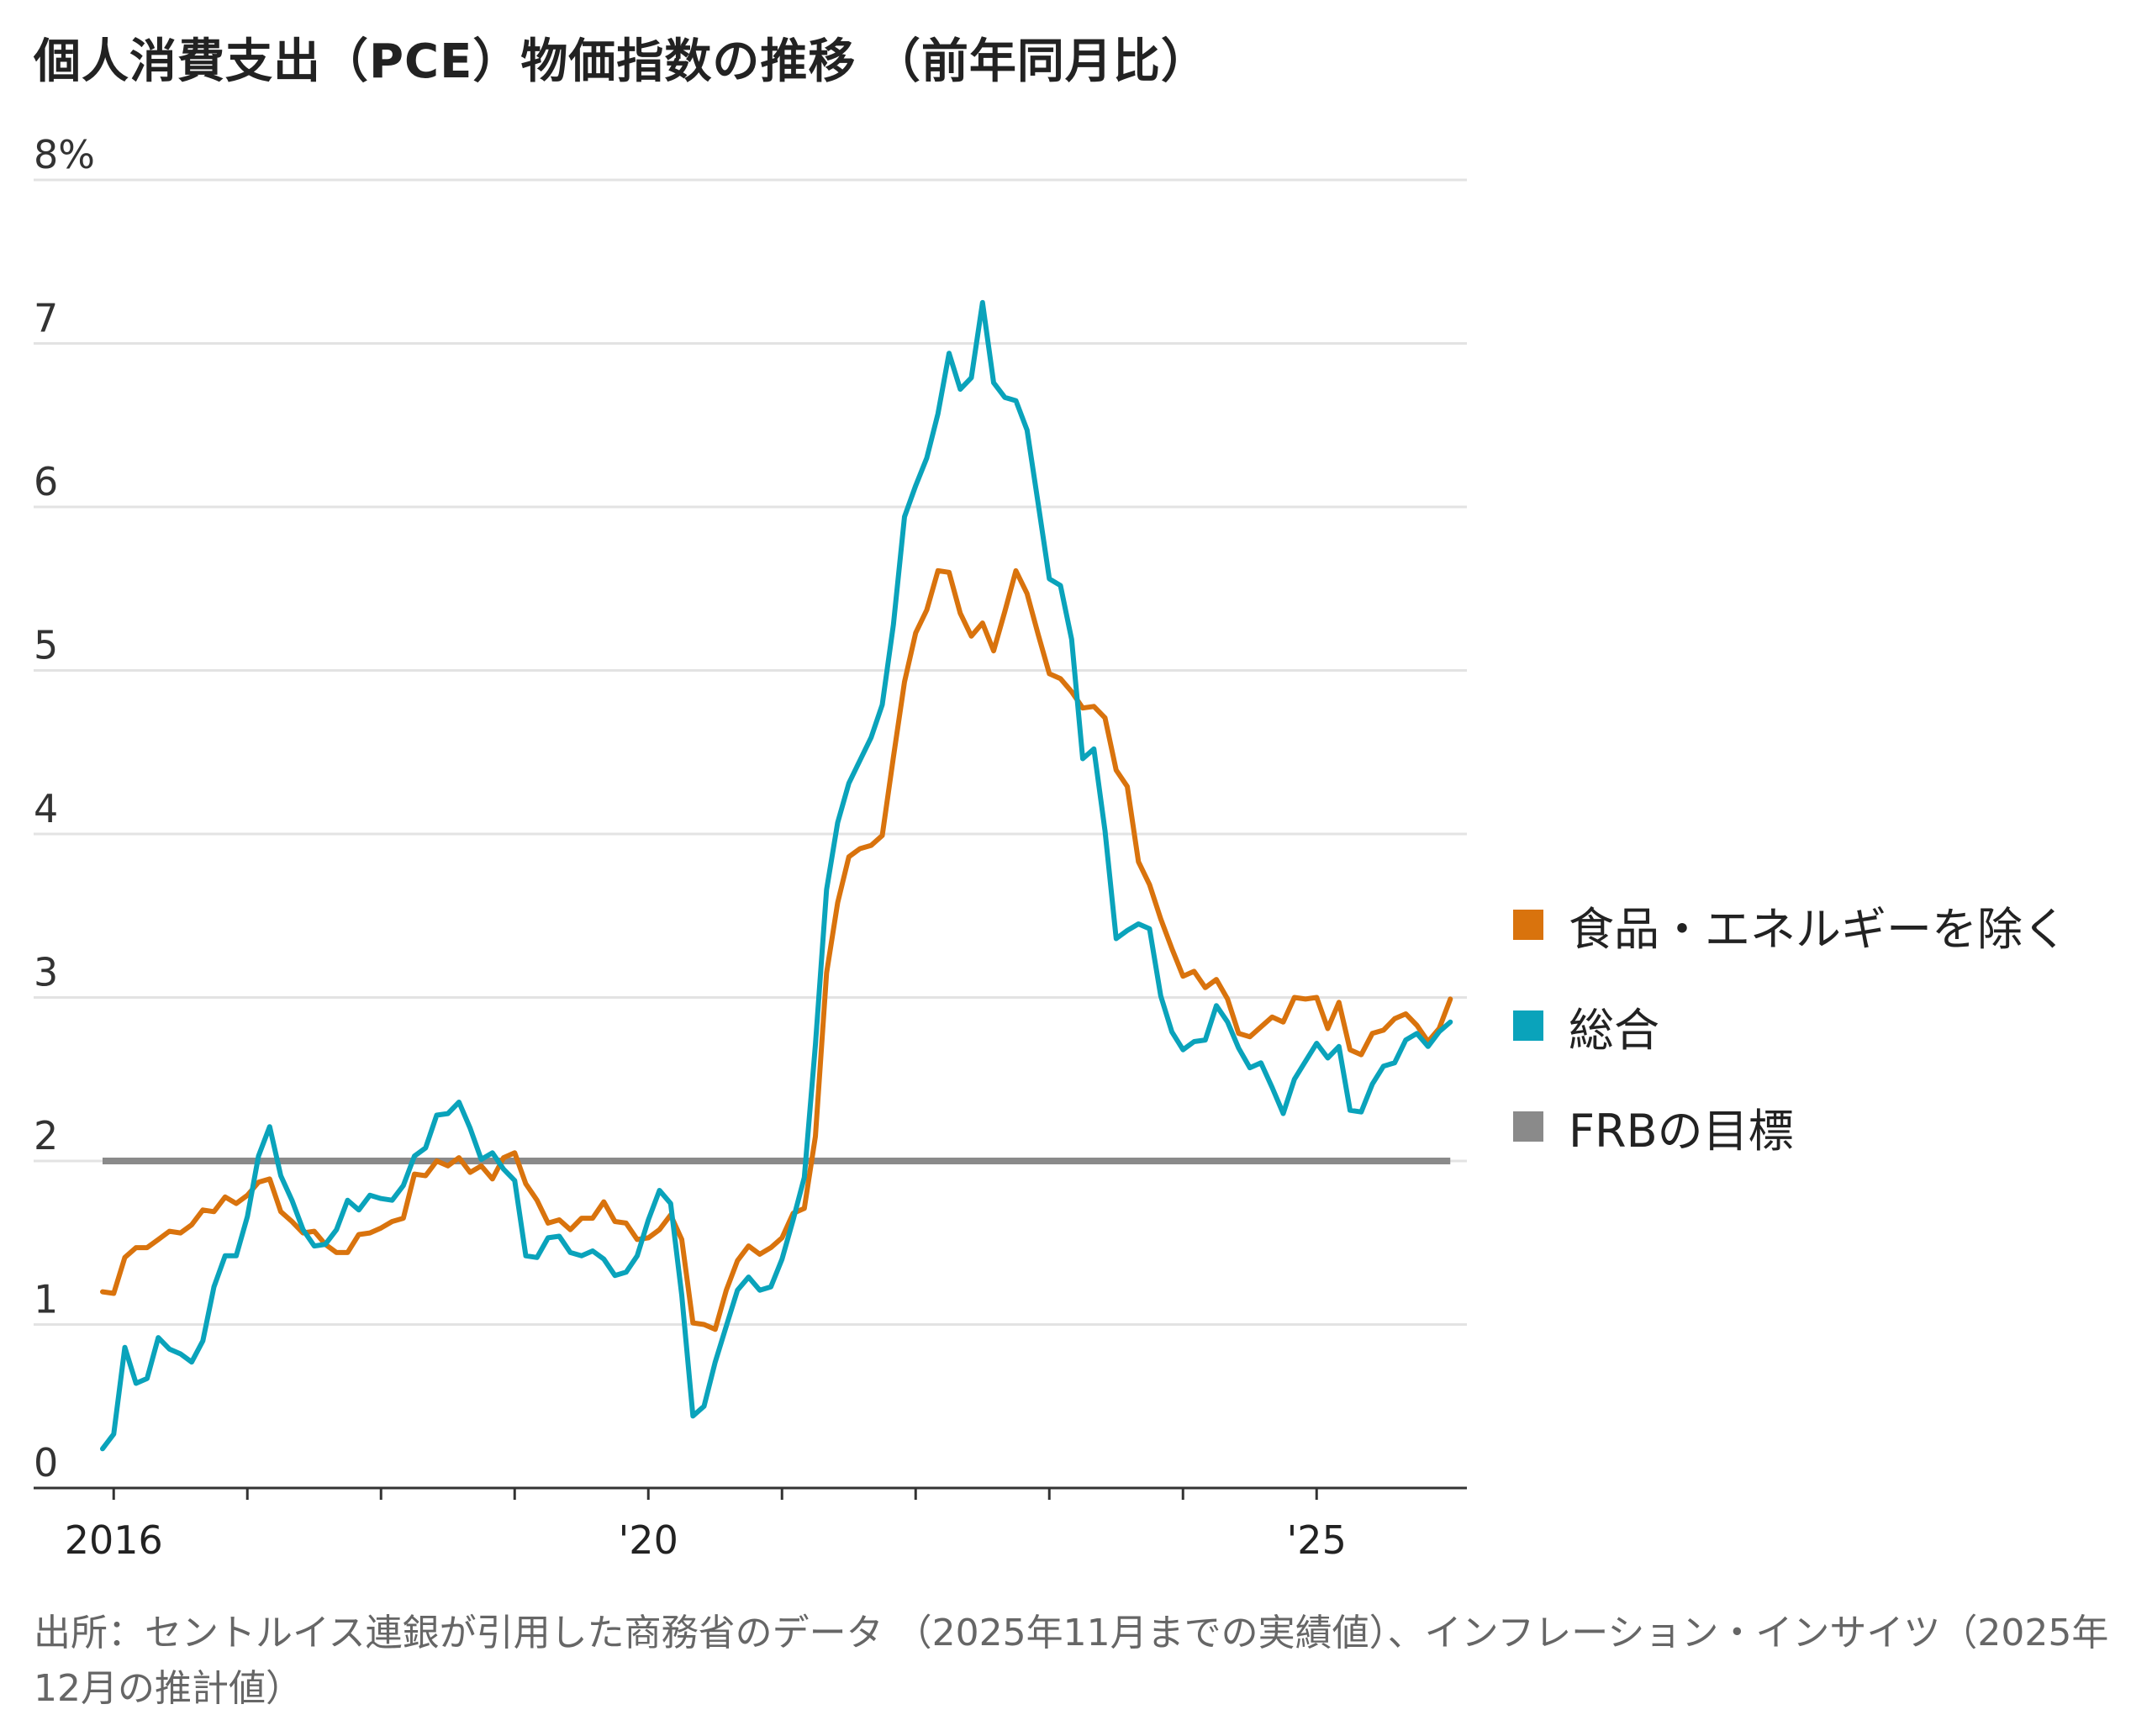 The image size is (2152, 1736). Describe the element at coordinates (46, 1299) in the screenshot. I see `y-tick-label: 1` at that location.